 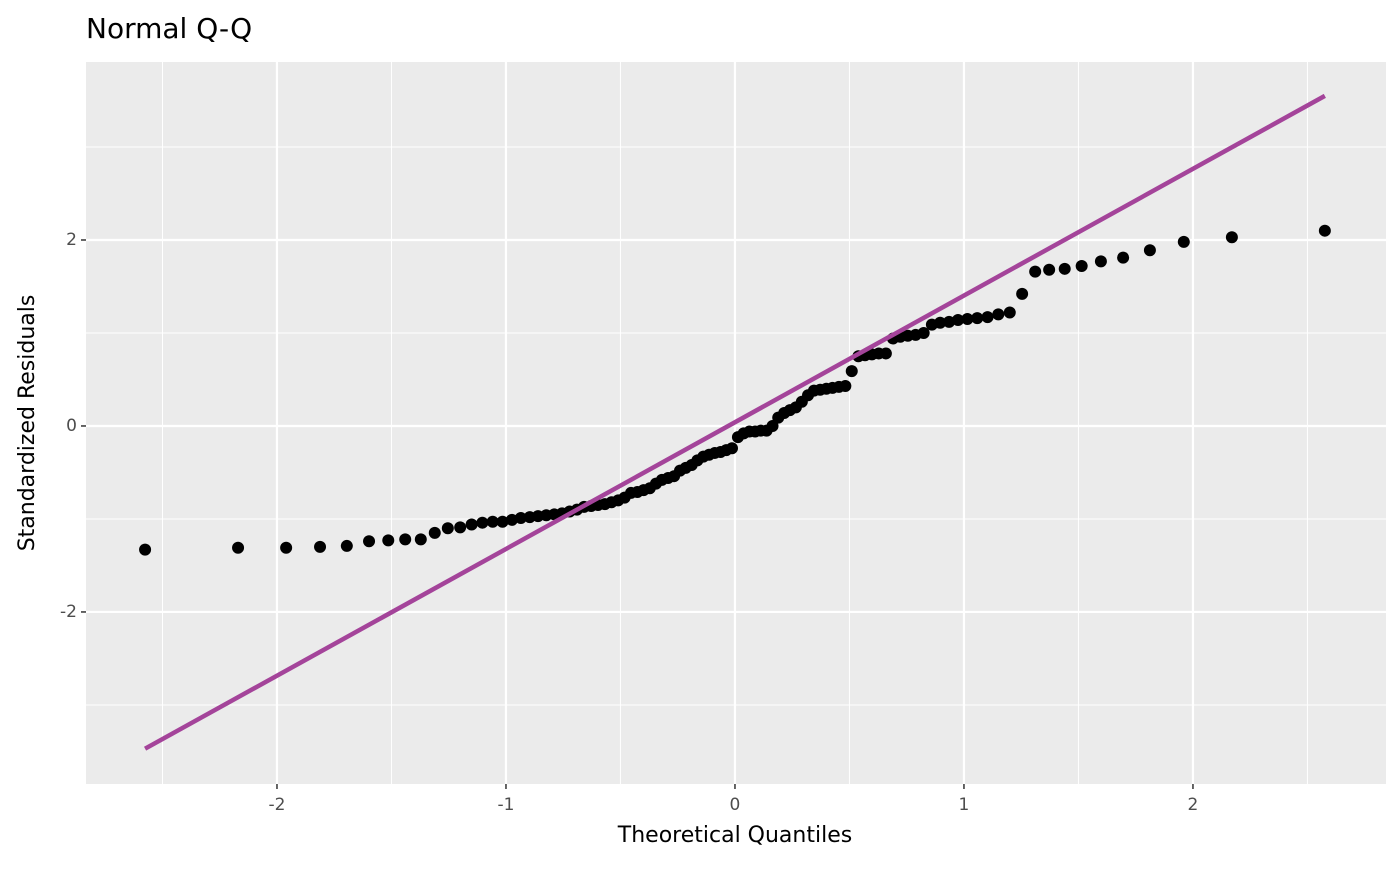 I want to click on x-tick-label: -2, so click(x=277, y=805).